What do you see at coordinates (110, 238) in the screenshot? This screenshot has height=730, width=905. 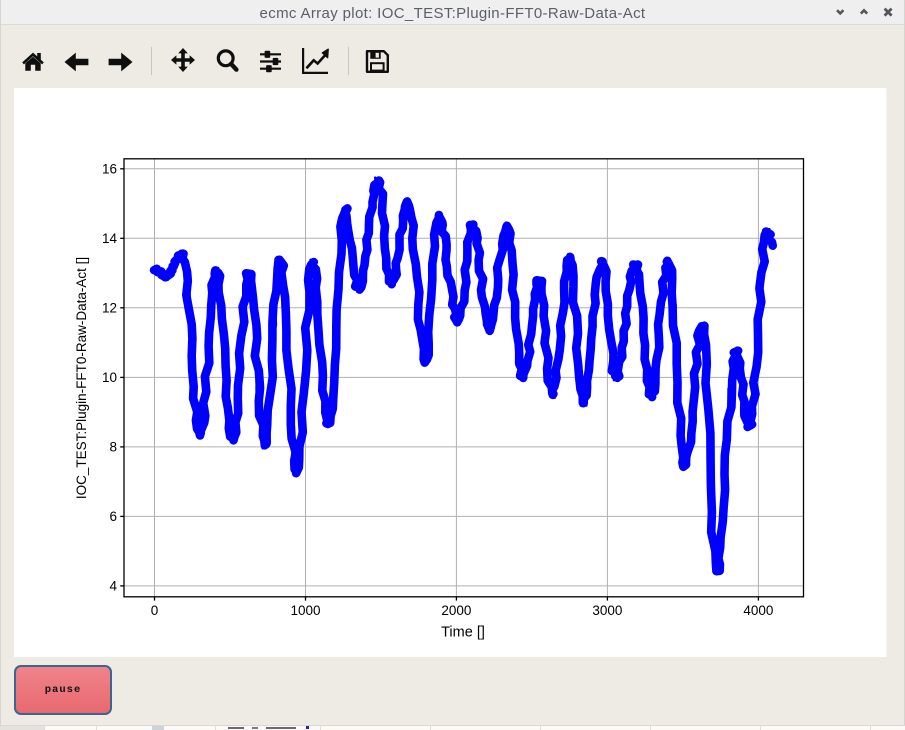 I see `svg-text: 14` at bounding box center [110, 238].